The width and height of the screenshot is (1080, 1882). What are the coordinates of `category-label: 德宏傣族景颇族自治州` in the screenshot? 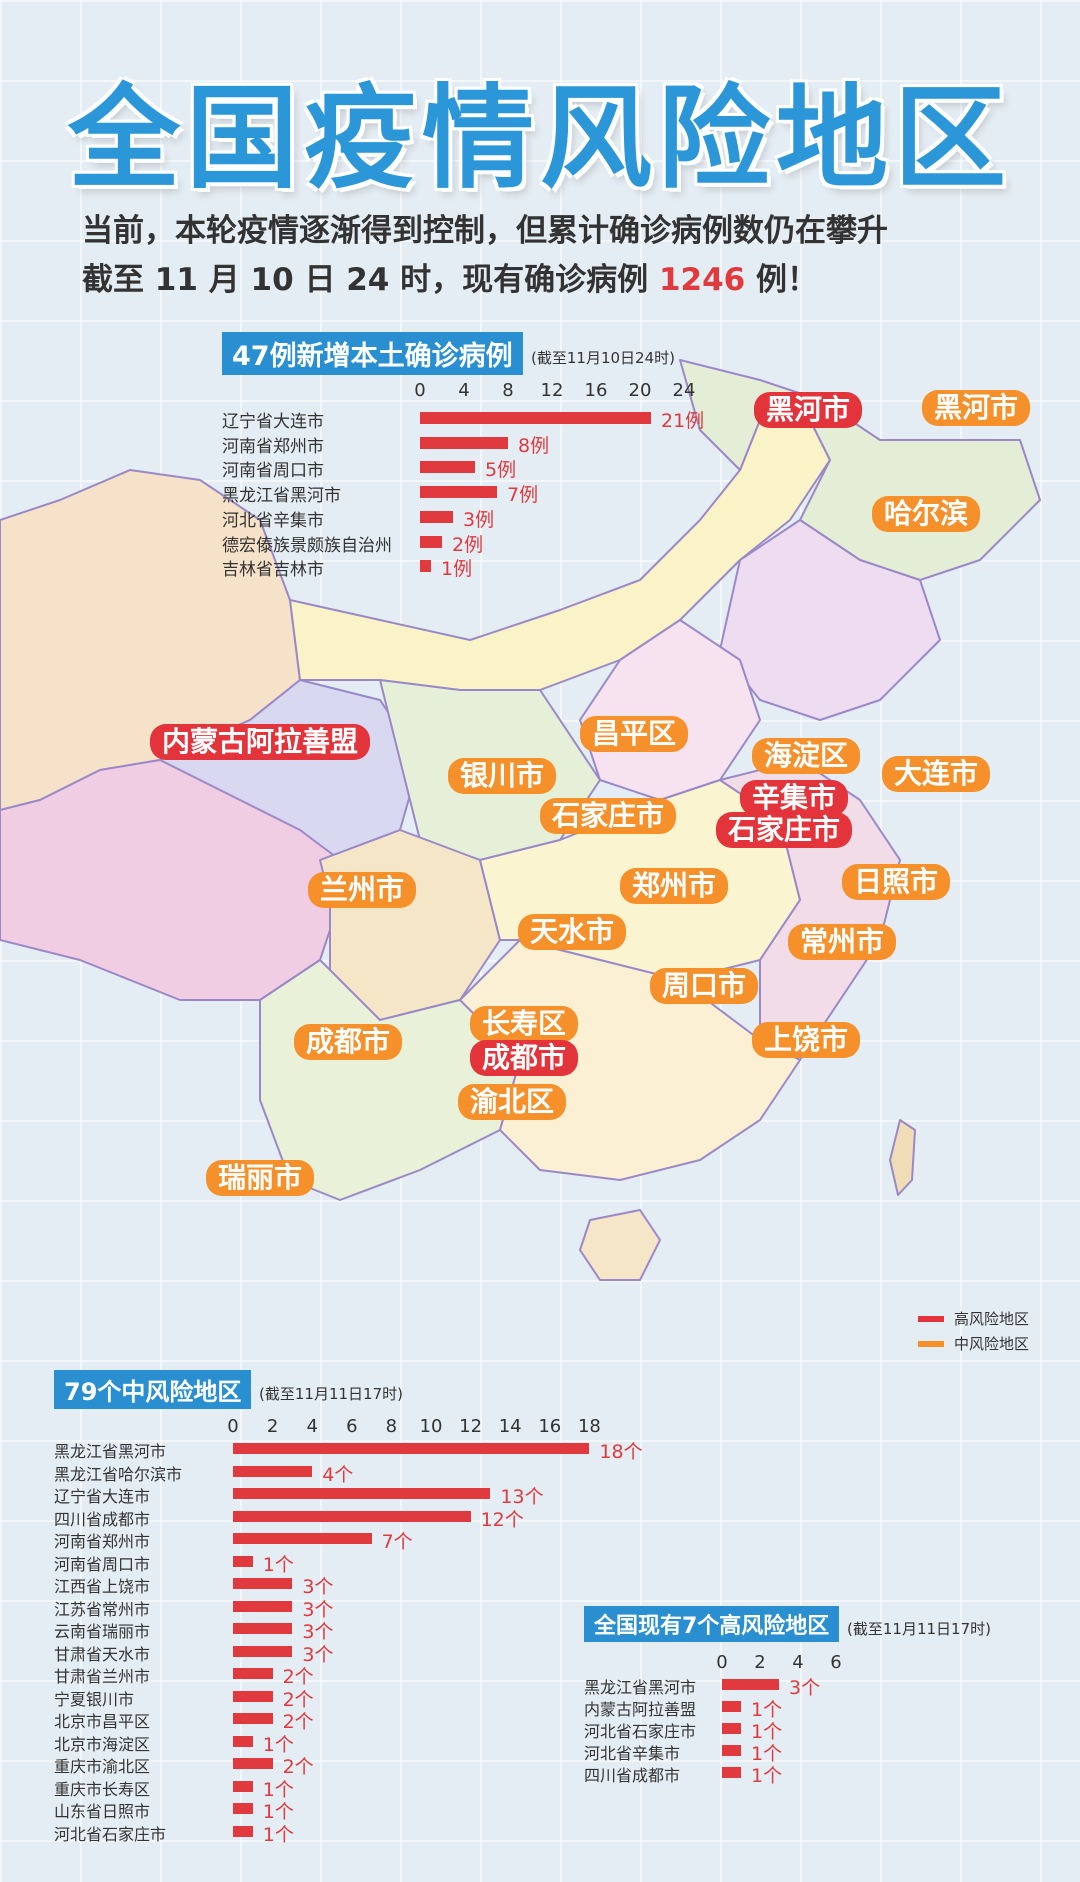 It's located at (307, 545).